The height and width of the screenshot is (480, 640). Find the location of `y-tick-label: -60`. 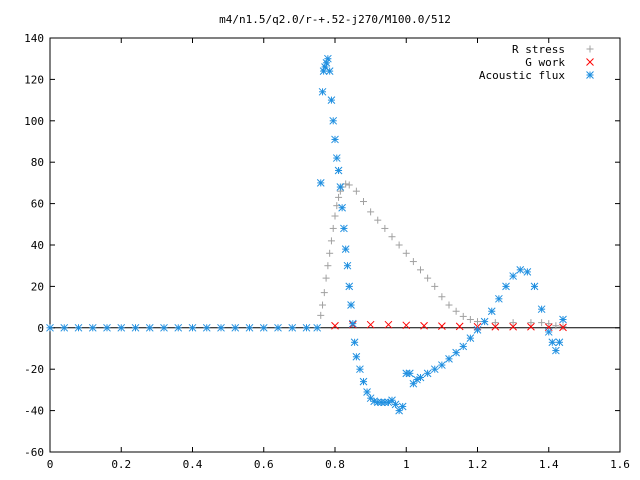

y-tick-label: -60 is located at coordinates (34, 452).